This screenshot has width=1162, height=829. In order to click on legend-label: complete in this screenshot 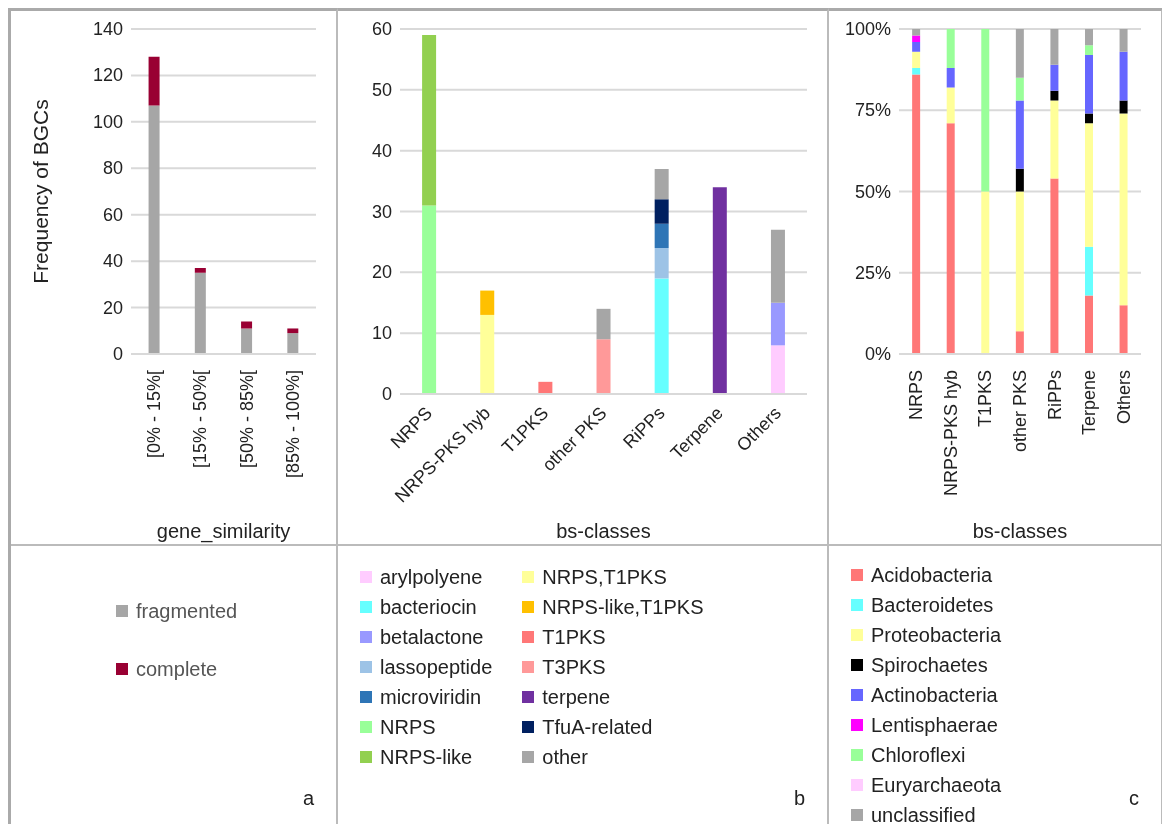, I will do `click(177, 669)`.